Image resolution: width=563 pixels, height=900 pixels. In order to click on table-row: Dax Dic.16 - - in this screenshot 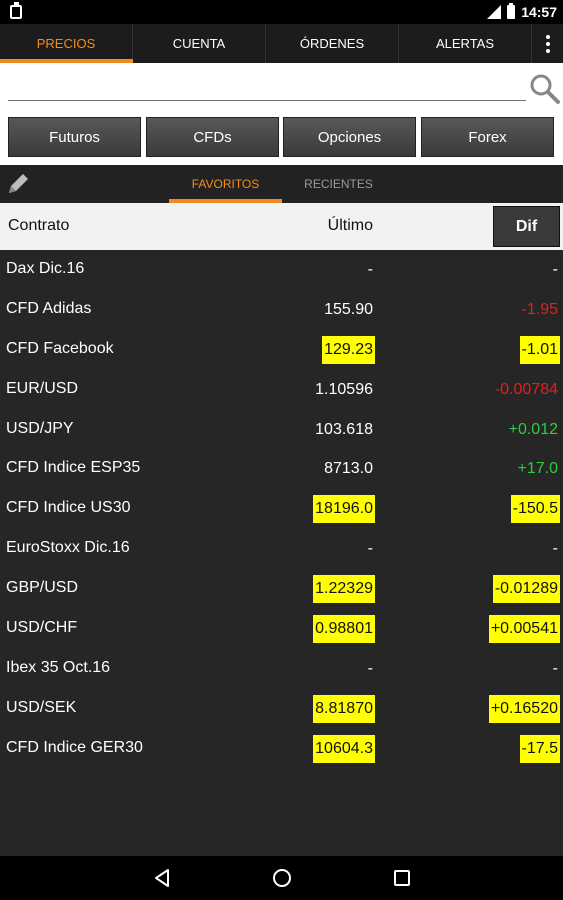, I will do `click(281, 270)`.